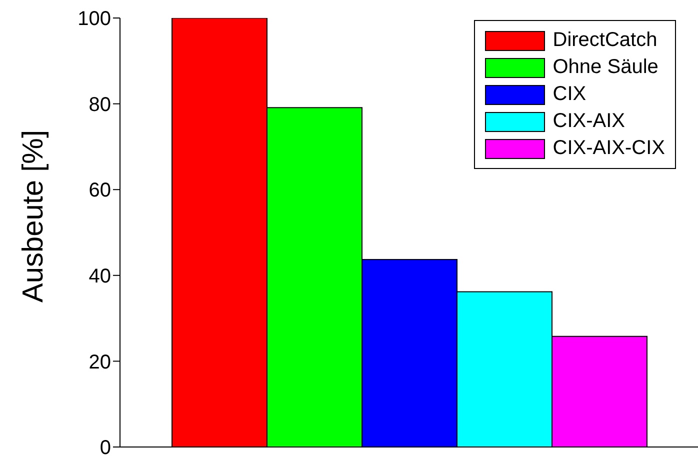 The image size is (698, 465). I want to click on y-tick-label: 60, so click(99, 191).